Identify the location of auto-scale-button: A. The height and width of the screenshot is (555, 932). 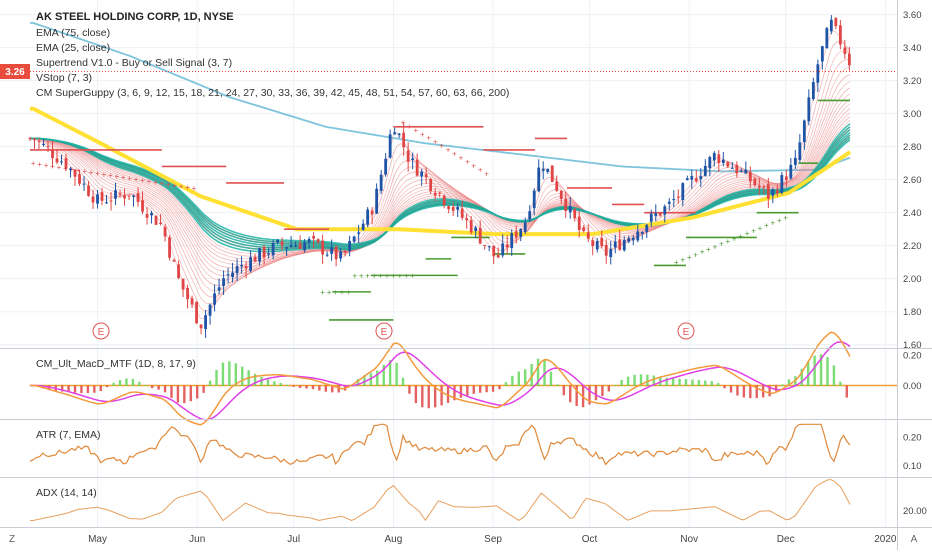
(914, 539).